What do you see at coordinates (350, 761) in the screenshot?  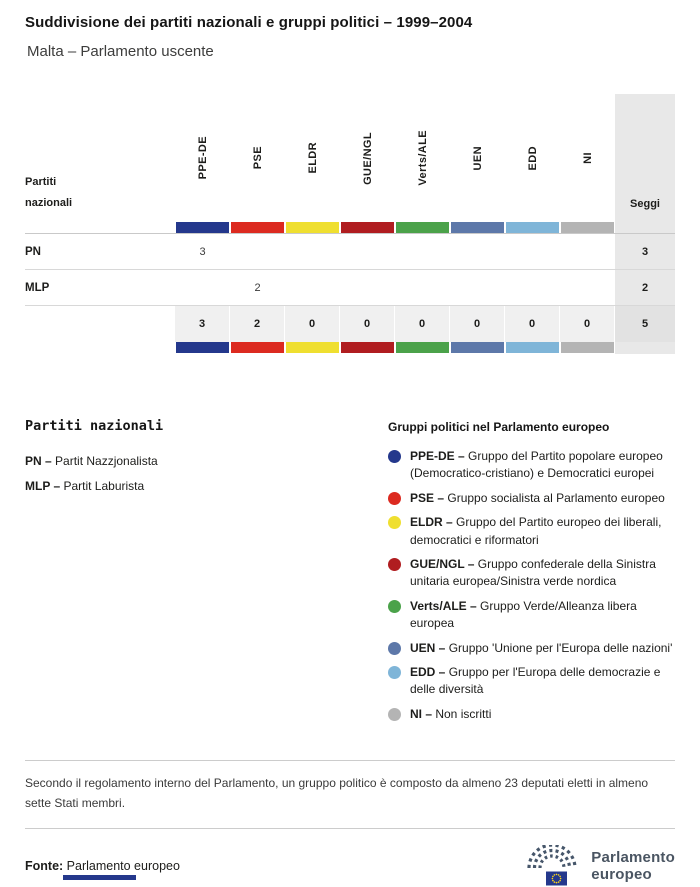 I see `divider-top` at bounding box center [350, 761].